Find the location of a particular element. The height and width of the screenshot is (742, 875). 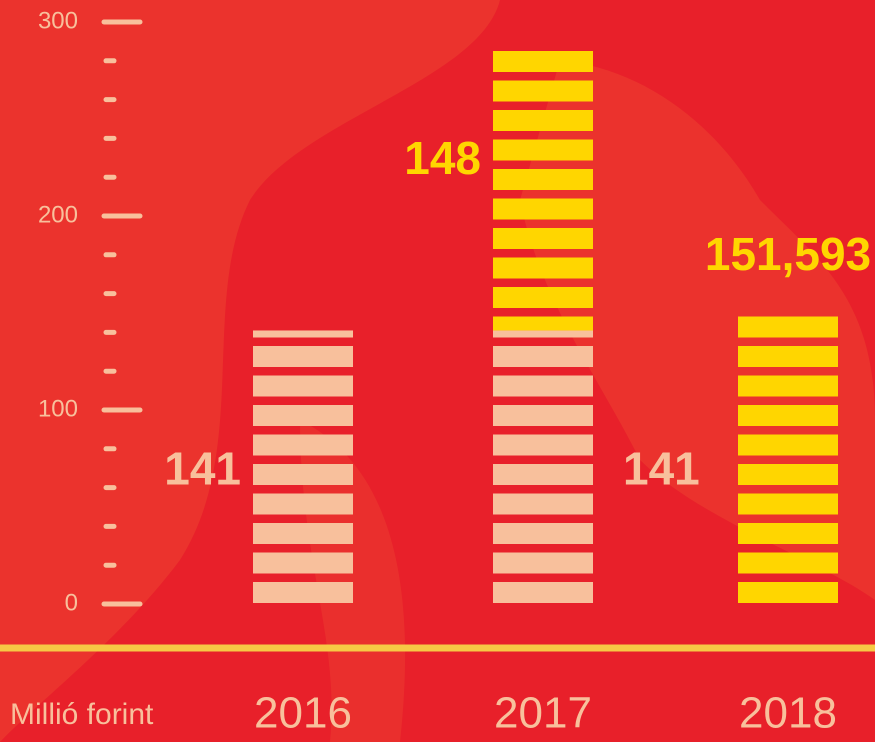

y-tick-label: 300 is located at coordinates (58, 20).